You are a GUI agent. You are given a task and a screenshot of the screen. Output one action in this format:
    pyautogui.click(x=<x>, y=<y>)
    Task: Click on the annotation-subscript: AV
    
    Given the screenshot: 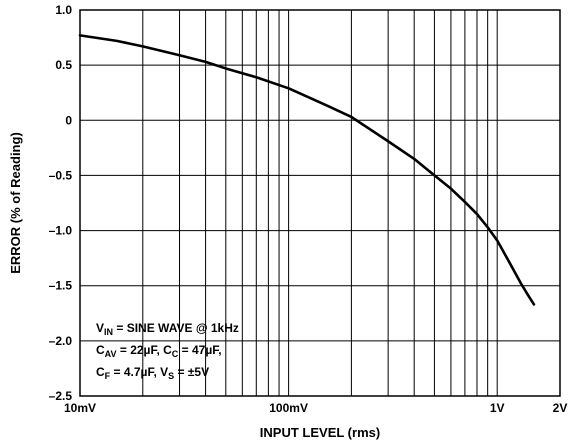 What is the action you would take?
    pyautogui.click(x=111, y=354)
    